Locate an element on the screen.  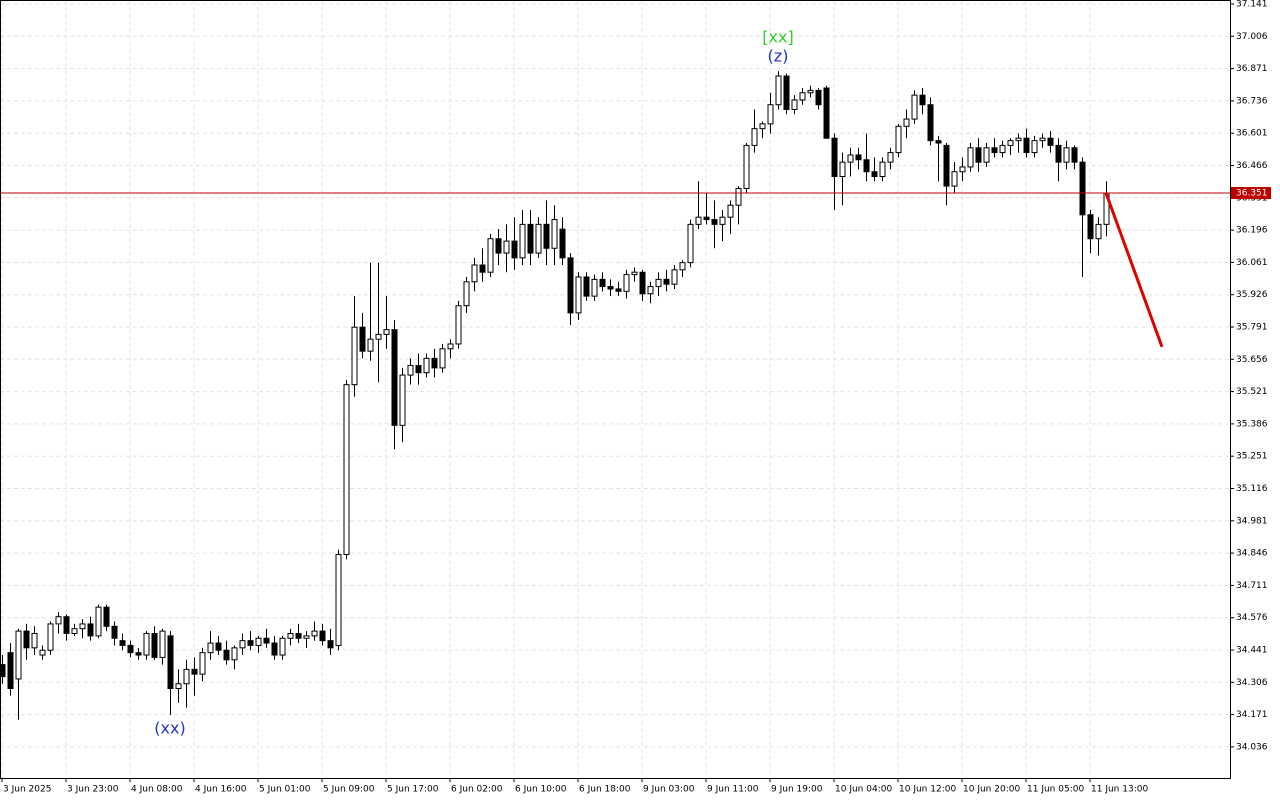
x-tick-label: 3 Jun 2025 is located at coordinates (27, 790).